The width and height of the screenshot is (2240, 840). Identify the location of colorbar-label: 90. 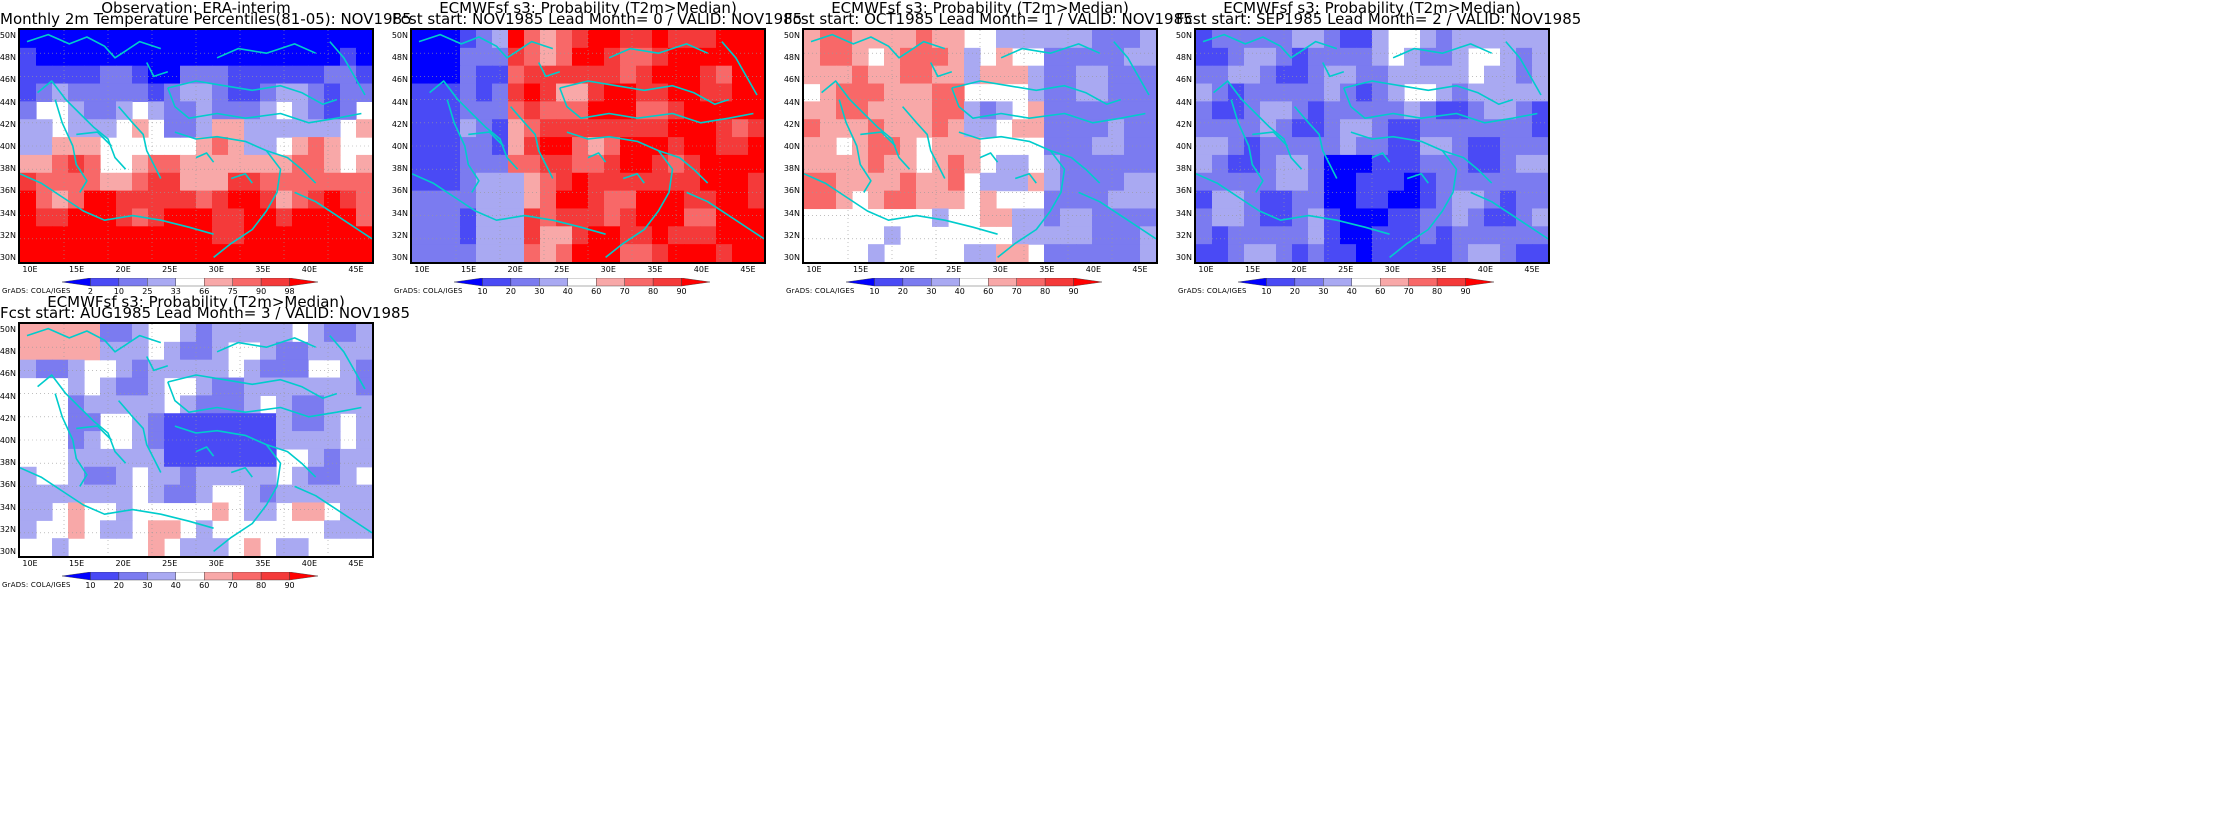
(1073, 291).